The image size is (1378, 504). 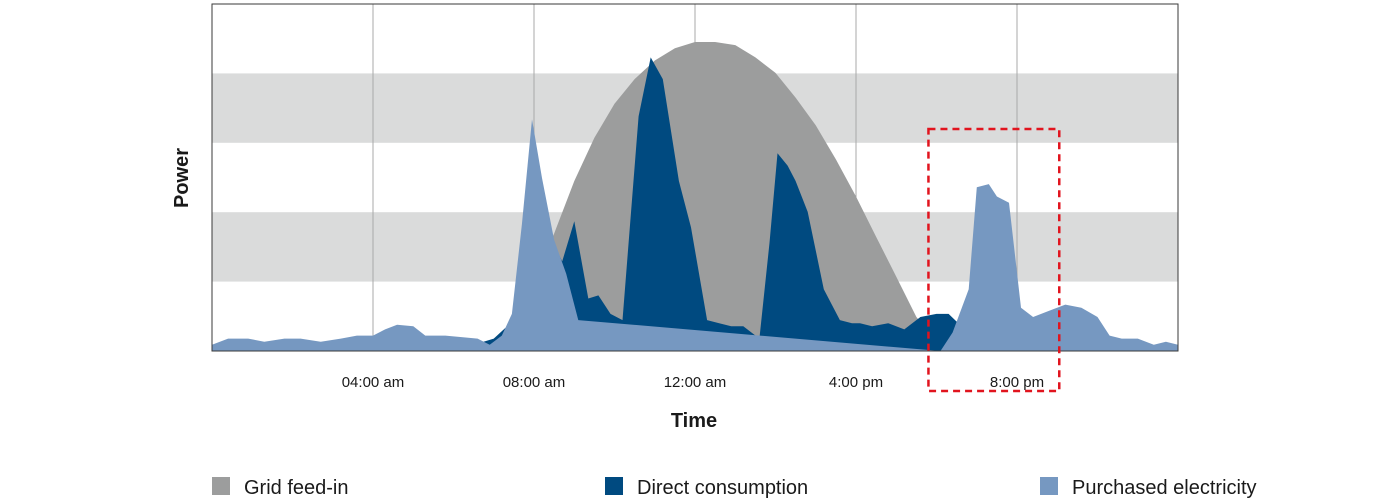 What do you see at coordinates (221, 486) in the screenshot?
I see `legend-swatch-grid-feed-in` at bounding box center [221, 486].